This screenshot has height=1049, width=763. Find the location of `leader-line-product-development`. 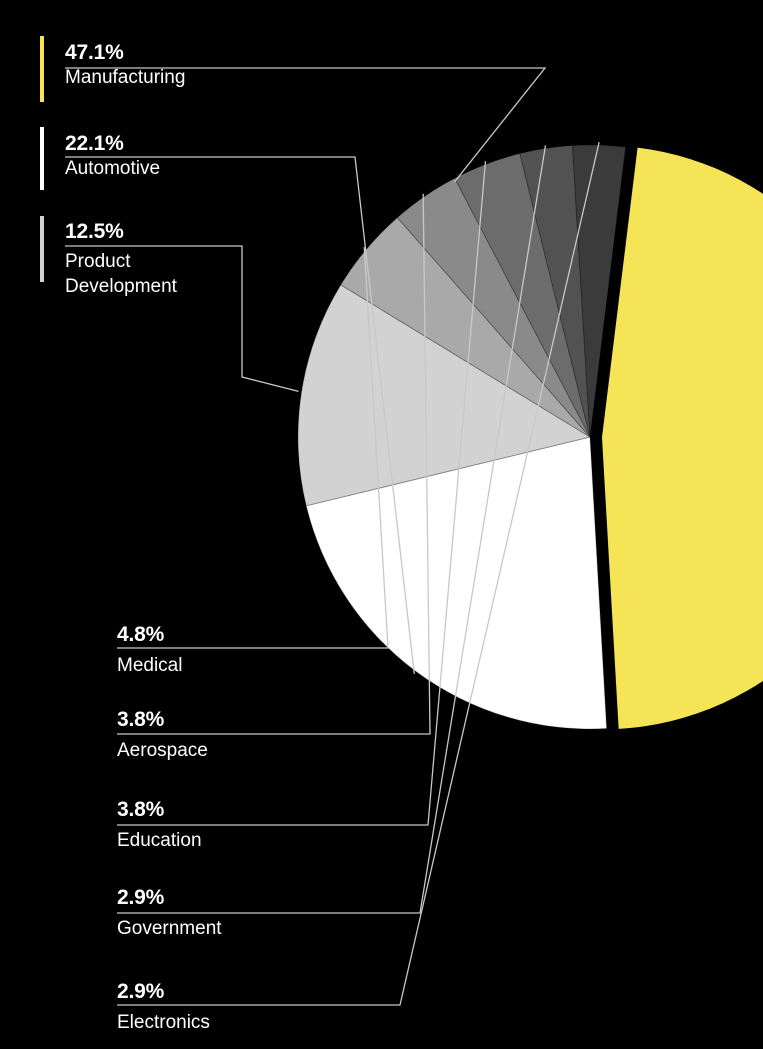

leader-line-product-development is located at coordinates (182, 319).